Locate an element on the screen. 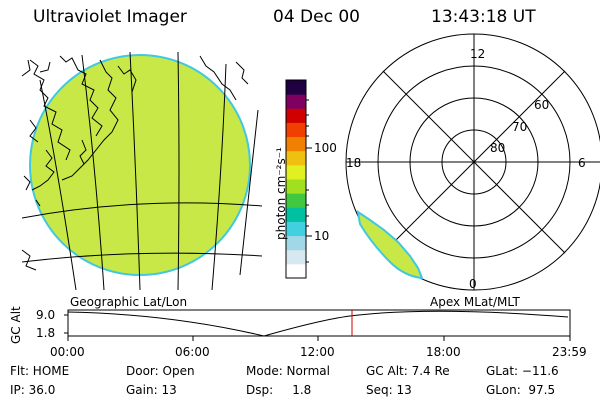 The height and width of the screenshot is (400, 600). coastlines is located at coordinates (130, 131).